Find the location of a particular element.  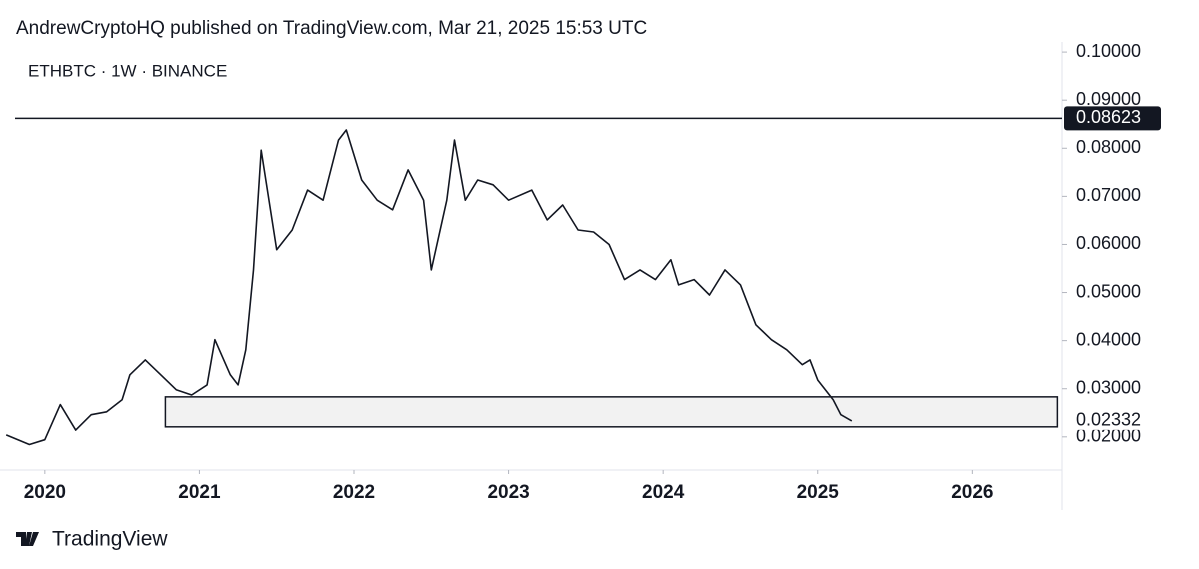

x-tick-label: 2024 is located at coordinates (663, 492).